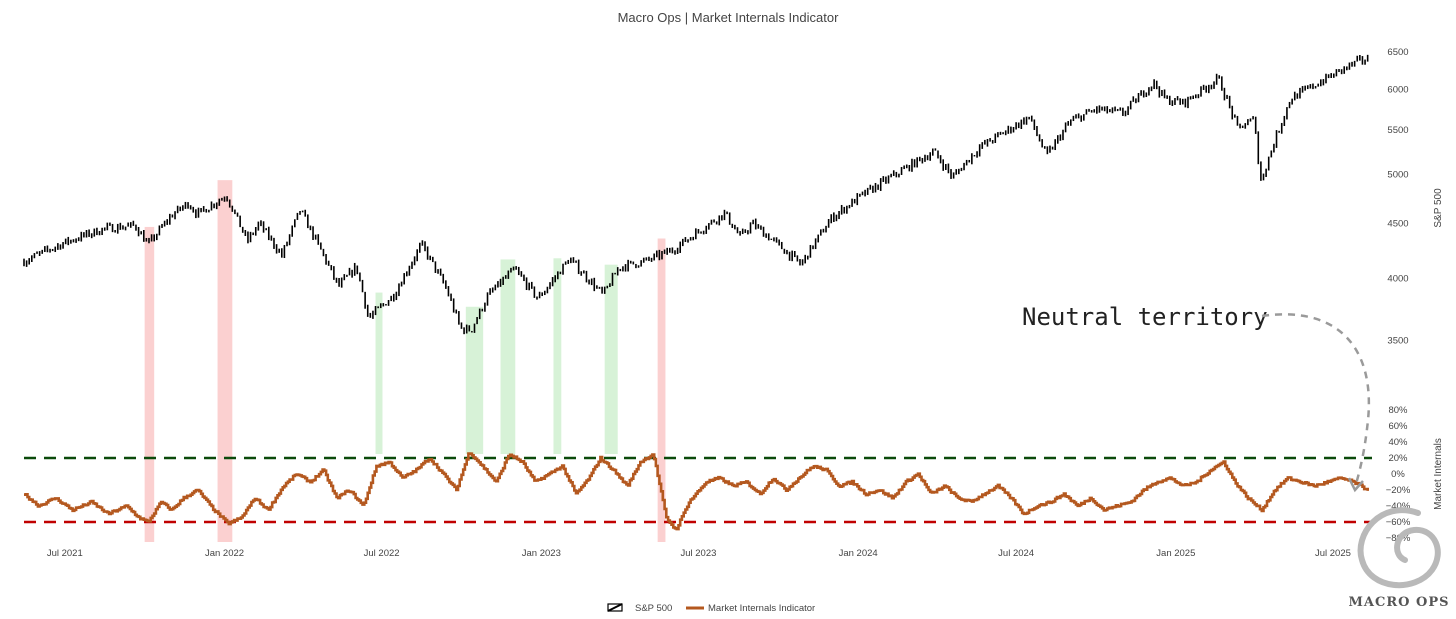 Image resolution: width=1456 pixels, height=619 pixels. What do you see at coordinates (1397, 130) in the screenshot?
I see `price-tick-label: 5500` at bounding box center [1397, 130].